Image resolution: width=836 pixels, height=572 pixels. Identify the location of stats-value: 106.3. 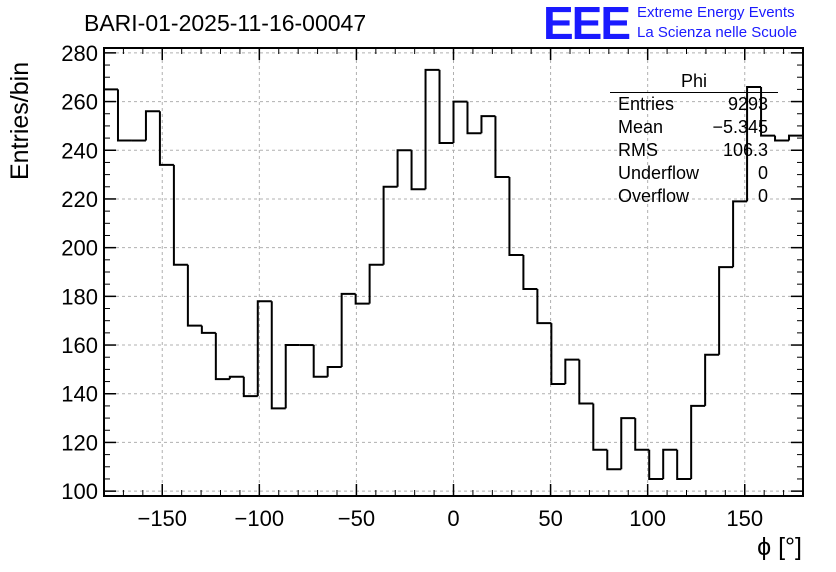
(745, 150).